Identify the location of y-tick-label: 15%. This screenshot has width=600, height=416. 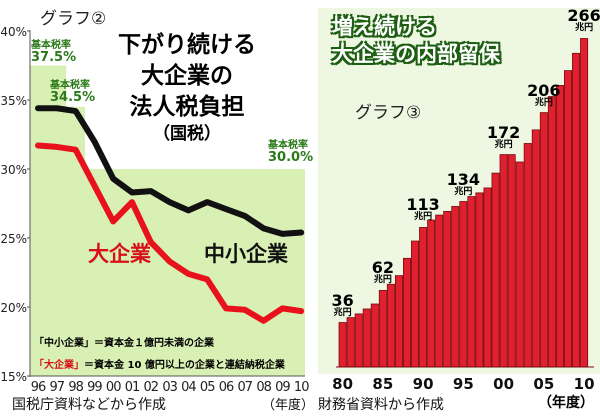
(13, 377).